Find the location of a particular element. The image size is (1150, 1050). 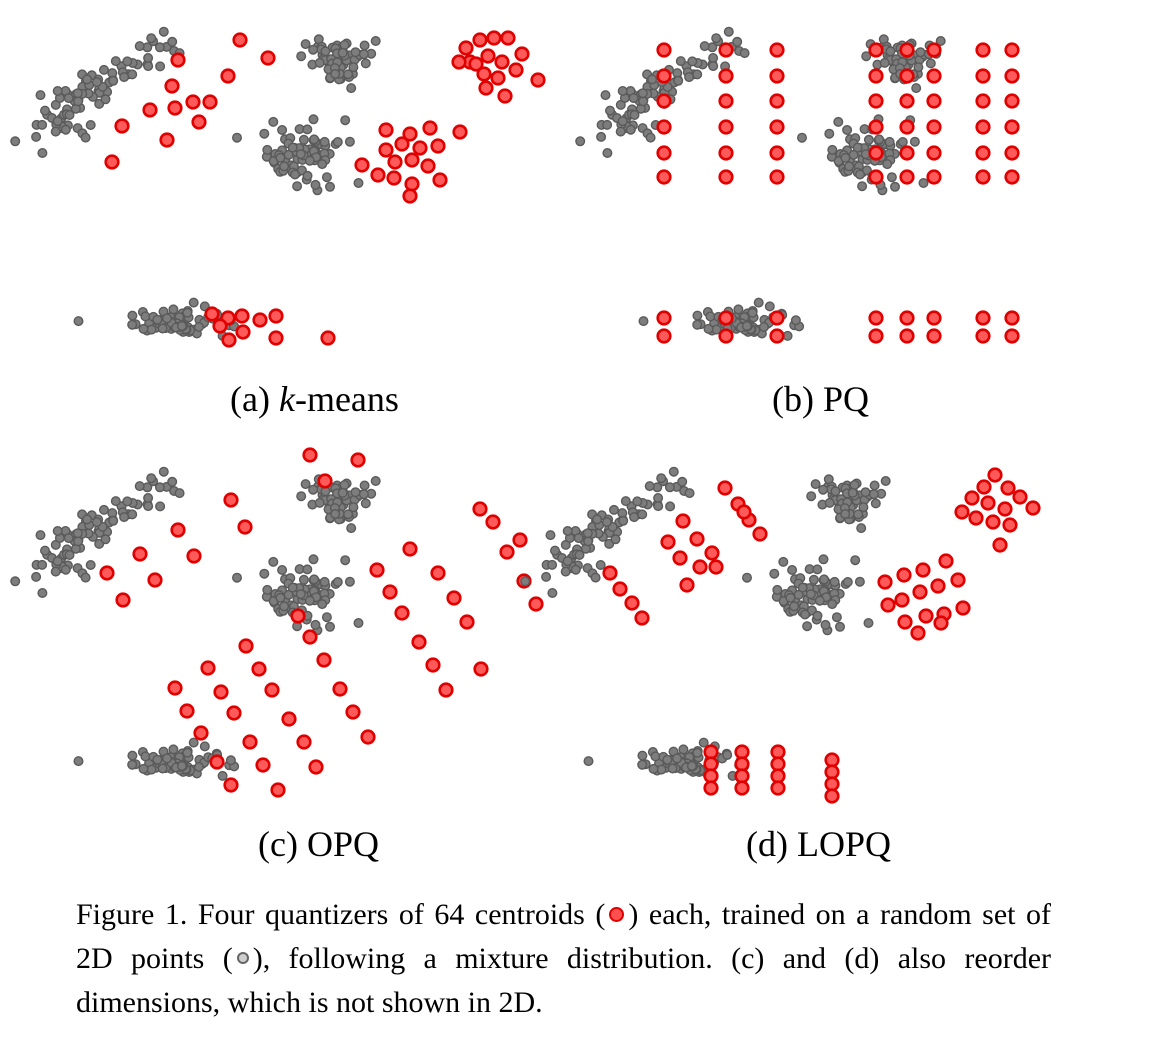

label-lopq: (d) LOPQ is located at coordinates (818, 844).